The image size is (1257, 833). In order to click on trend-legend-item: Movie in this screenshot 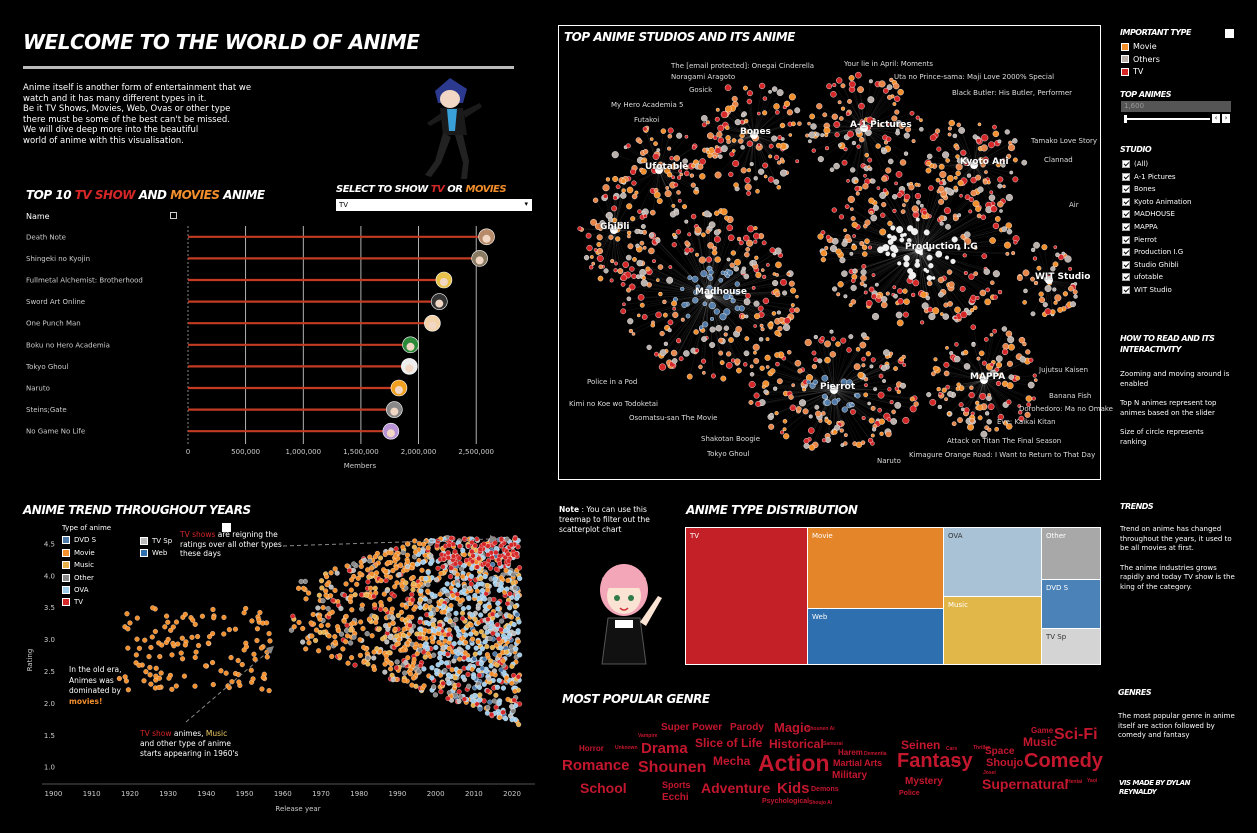, I will do `click(86, 553)`.